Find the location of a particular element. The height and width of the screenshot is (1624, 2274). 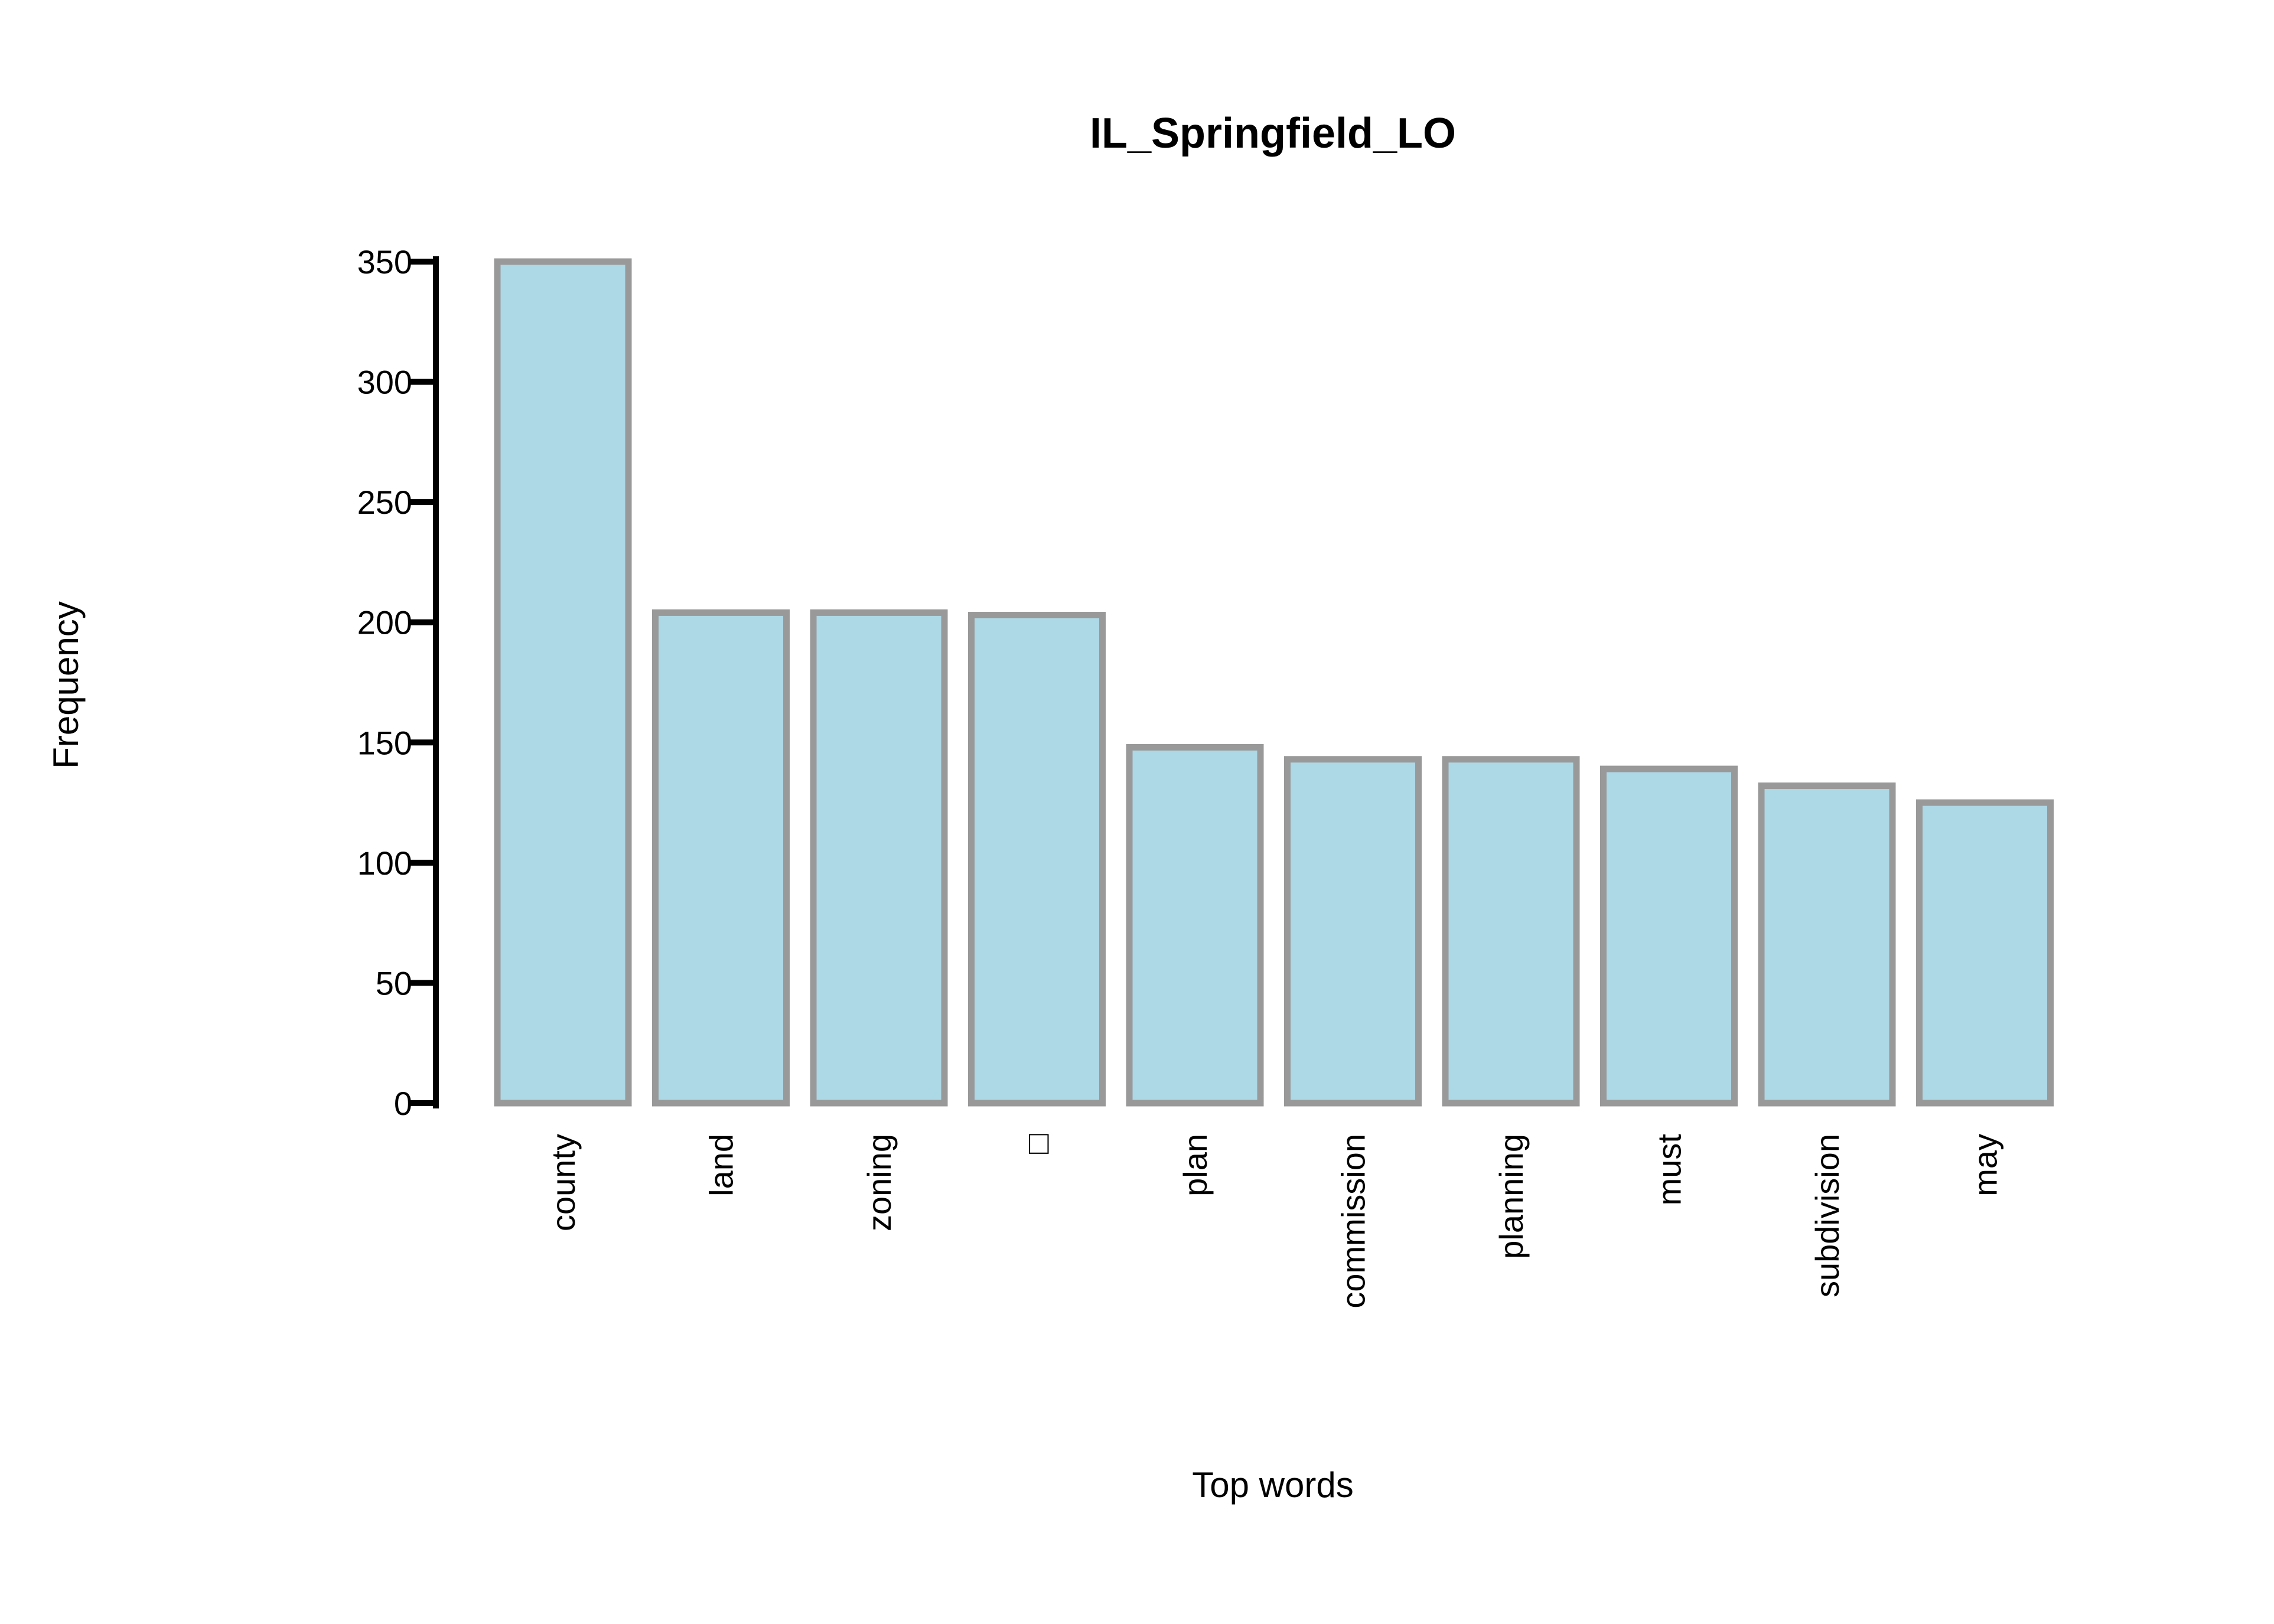

x-tick-label: planning is located at coordinates (1511, 1196).